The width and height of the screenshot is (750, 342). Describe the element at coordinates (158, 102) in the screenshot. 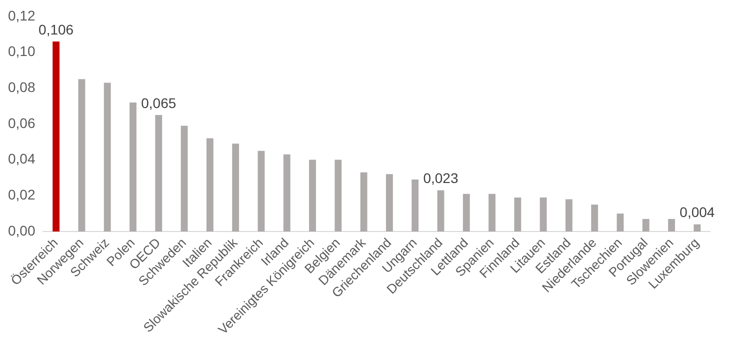

I see `data-label: 0,065` at that location.